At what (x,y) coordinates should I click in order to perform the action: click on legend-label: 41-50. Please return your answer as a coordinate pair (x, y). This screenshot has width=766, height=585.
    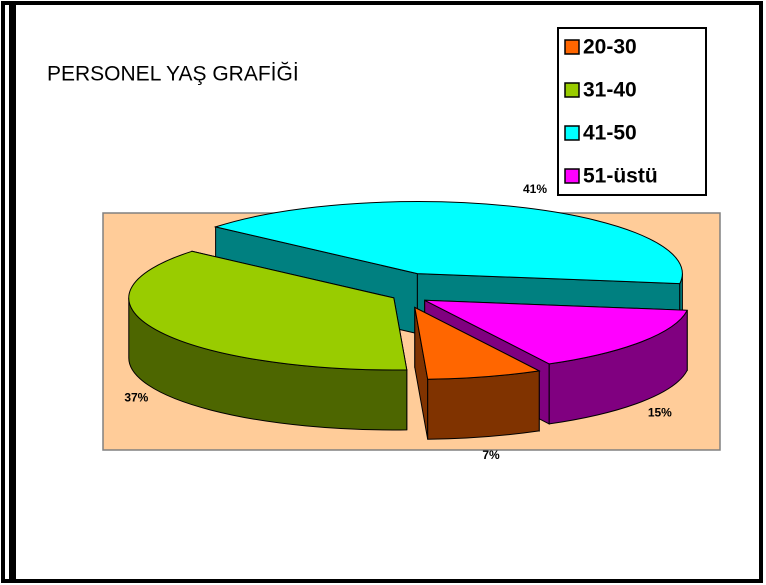
    Looking at the image, I should click on (610, 133).